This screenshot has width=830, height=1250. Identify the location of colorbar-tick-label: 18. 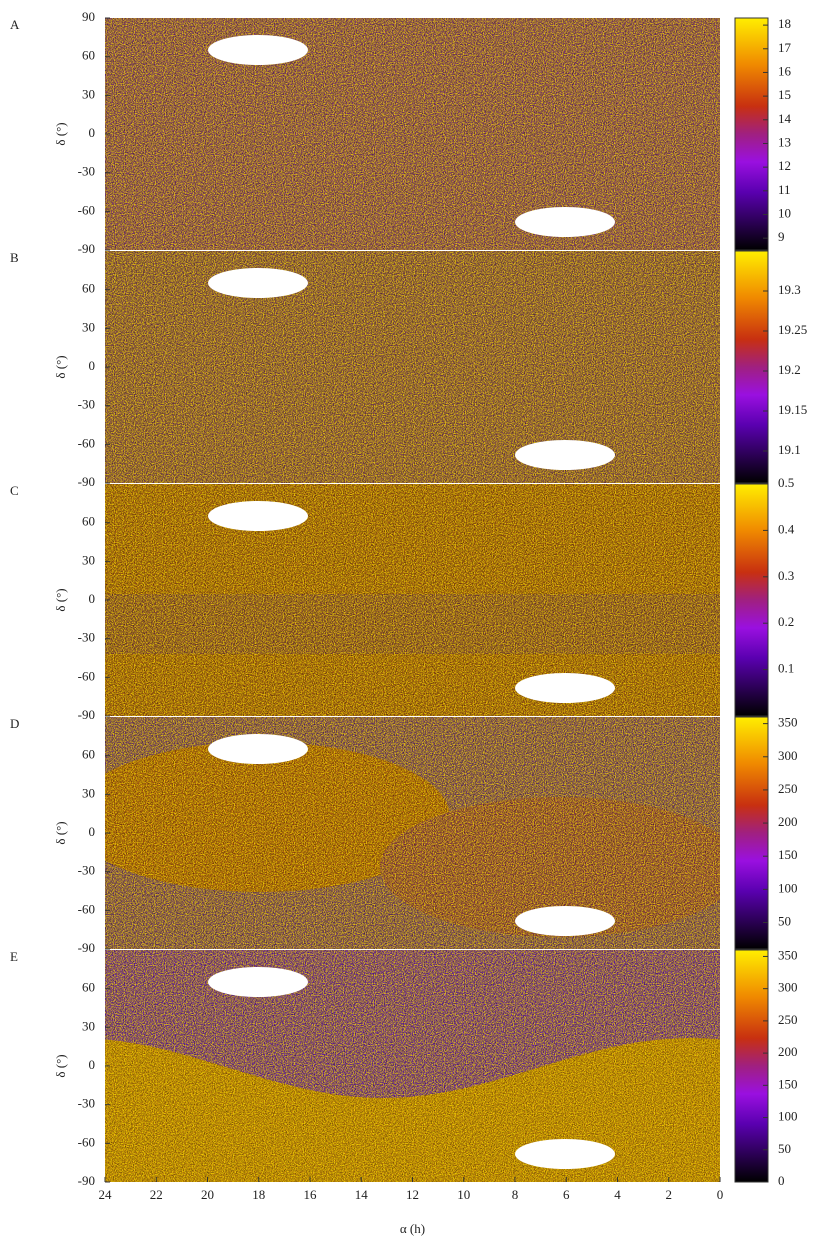
(784, 23).